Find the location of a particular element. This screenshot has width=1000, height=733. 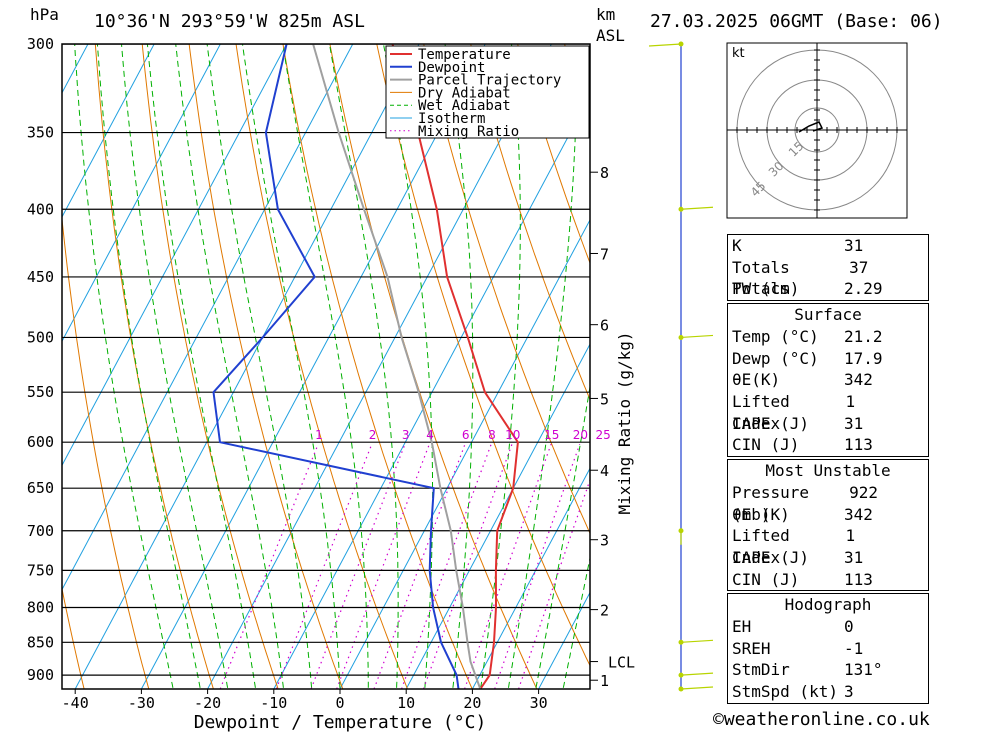

indices-table: K 31 Totals Totals 37 PW (cm) 2.29 is located at coordinates (828, 268).